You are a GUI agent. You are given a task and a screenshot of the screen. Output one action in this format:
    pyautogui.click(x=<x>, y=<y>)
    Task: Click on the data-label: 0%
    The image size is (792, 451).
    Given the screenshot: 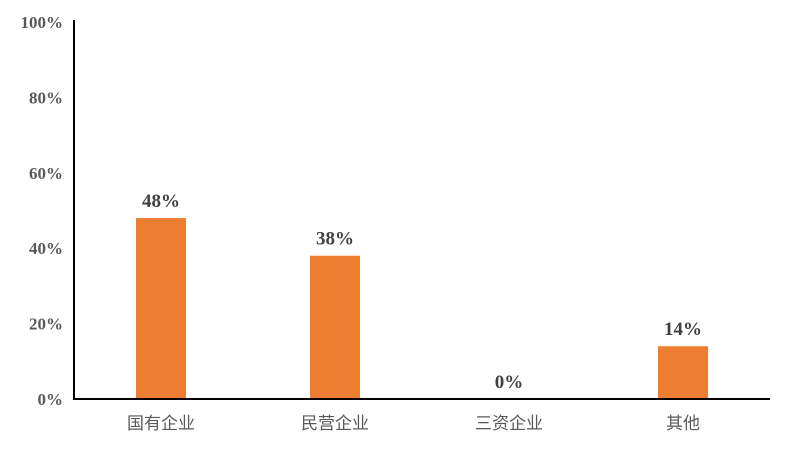 What is the action you would take?
    pyautogui.click(x=509, y=382)
    